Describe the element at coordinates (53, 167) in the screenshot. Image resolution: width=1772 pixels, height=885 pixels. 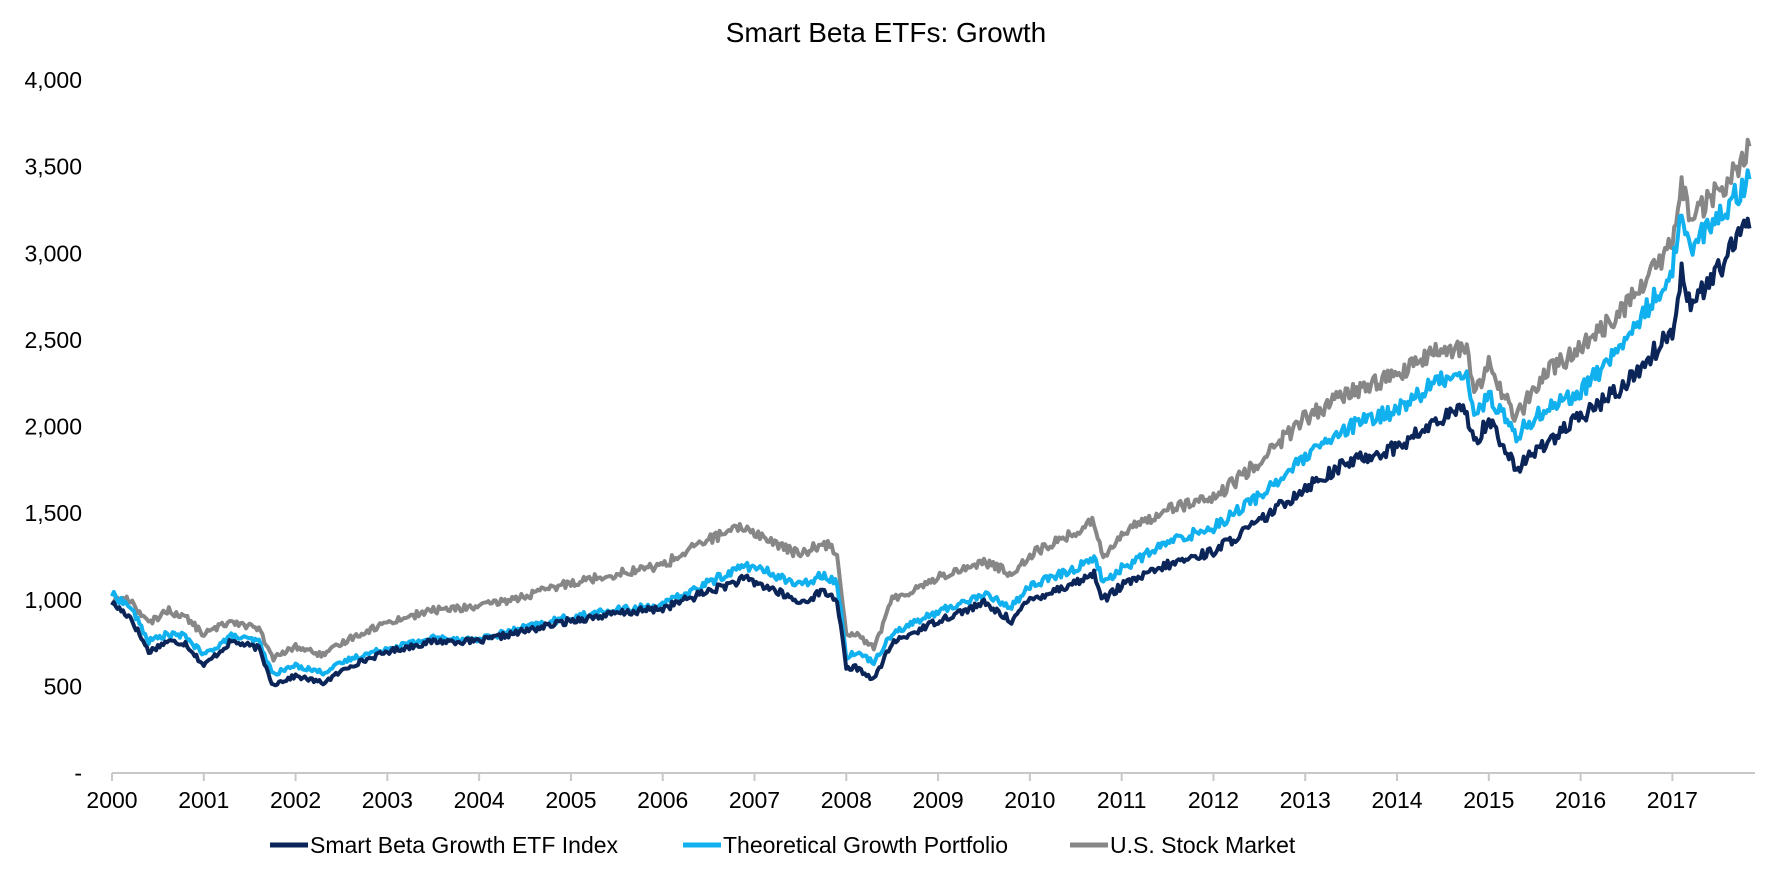
I see `y-tick-label: 3,500` at that location.